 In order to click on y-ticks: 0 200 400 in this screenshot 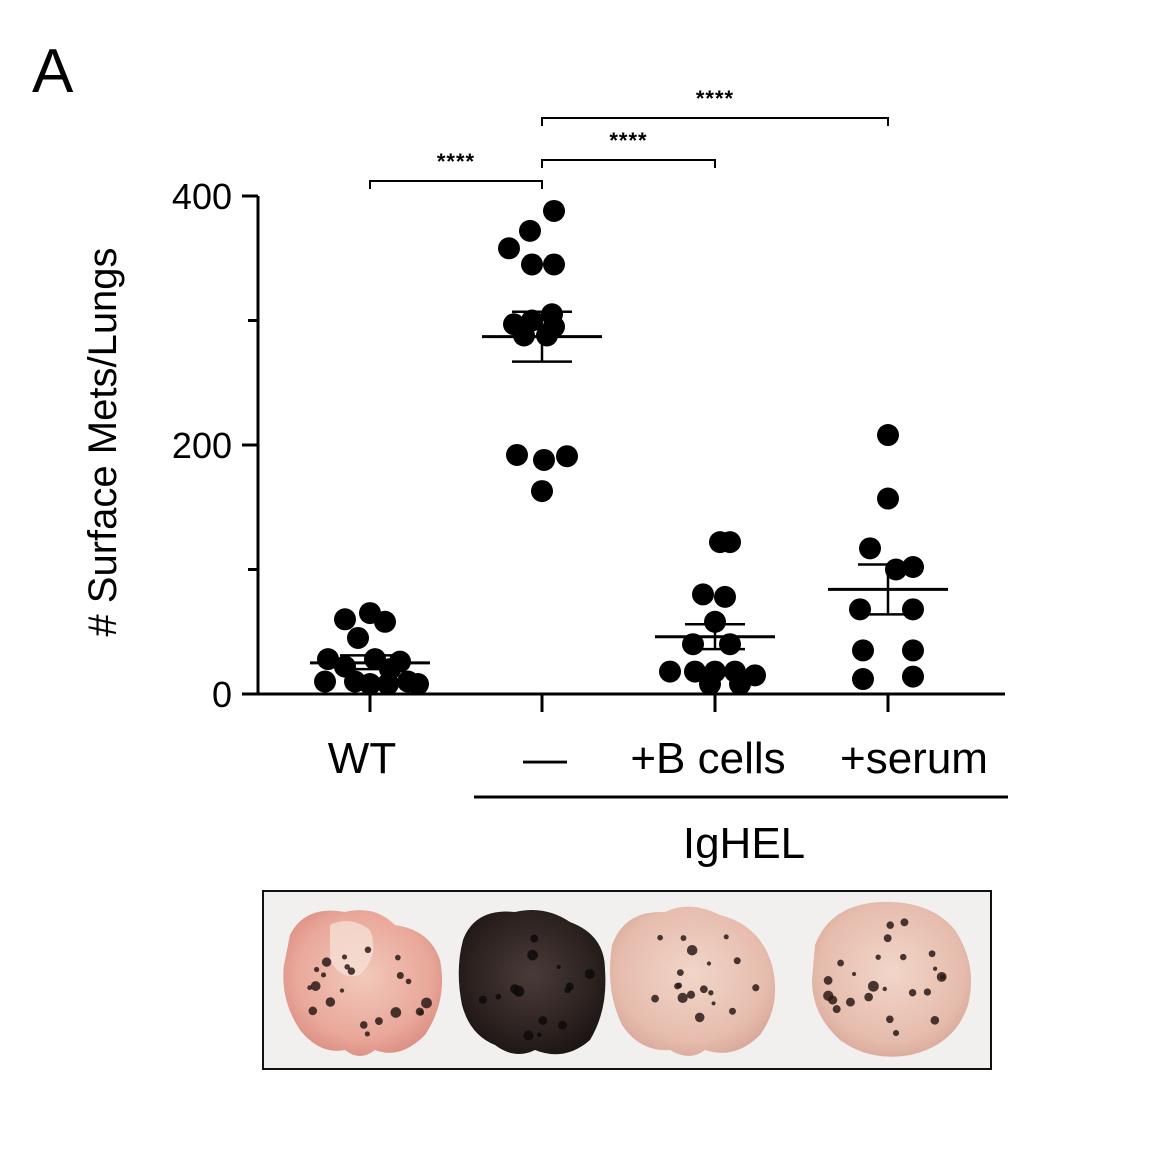, I will do `click(215, 445)`.